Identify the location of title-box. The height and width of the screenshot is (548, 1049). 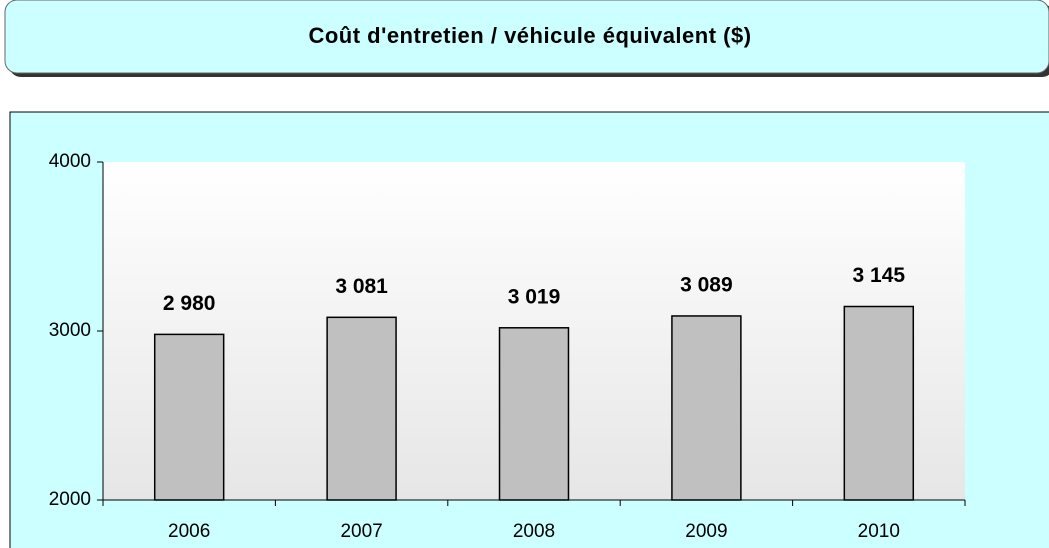
(526, 37).